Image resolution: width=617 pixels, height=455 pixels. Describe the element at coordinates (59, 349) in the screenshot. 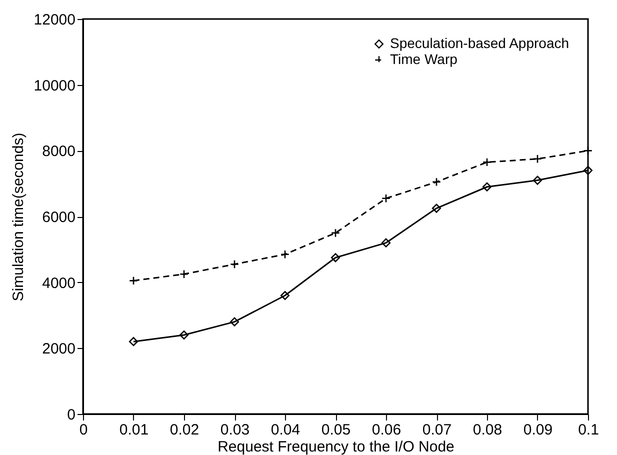

I see `y-tick-label: 2000` at that location.